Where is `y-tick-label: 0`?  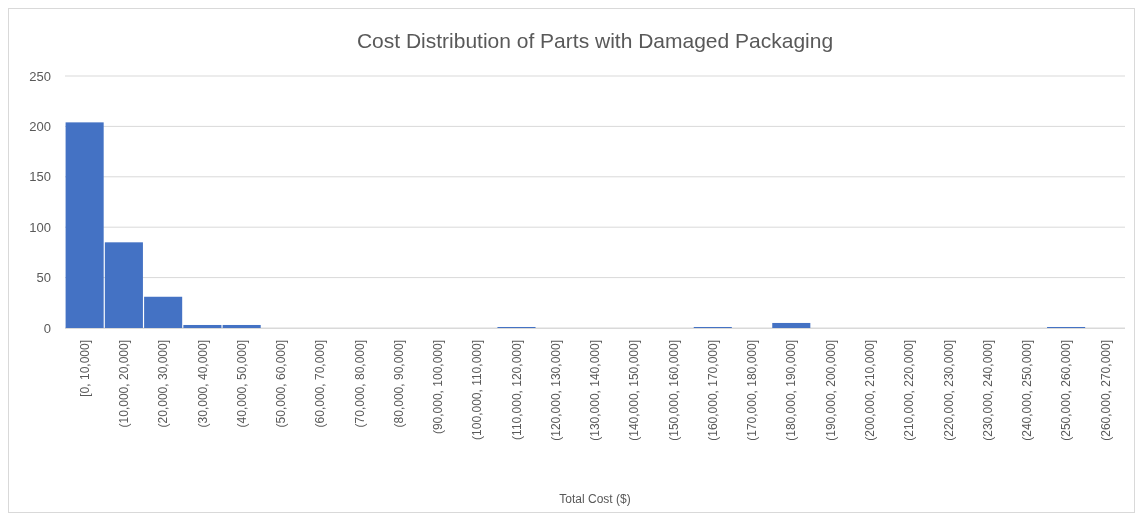
y-tick-label: 0 is located at coordinates (47, 328).